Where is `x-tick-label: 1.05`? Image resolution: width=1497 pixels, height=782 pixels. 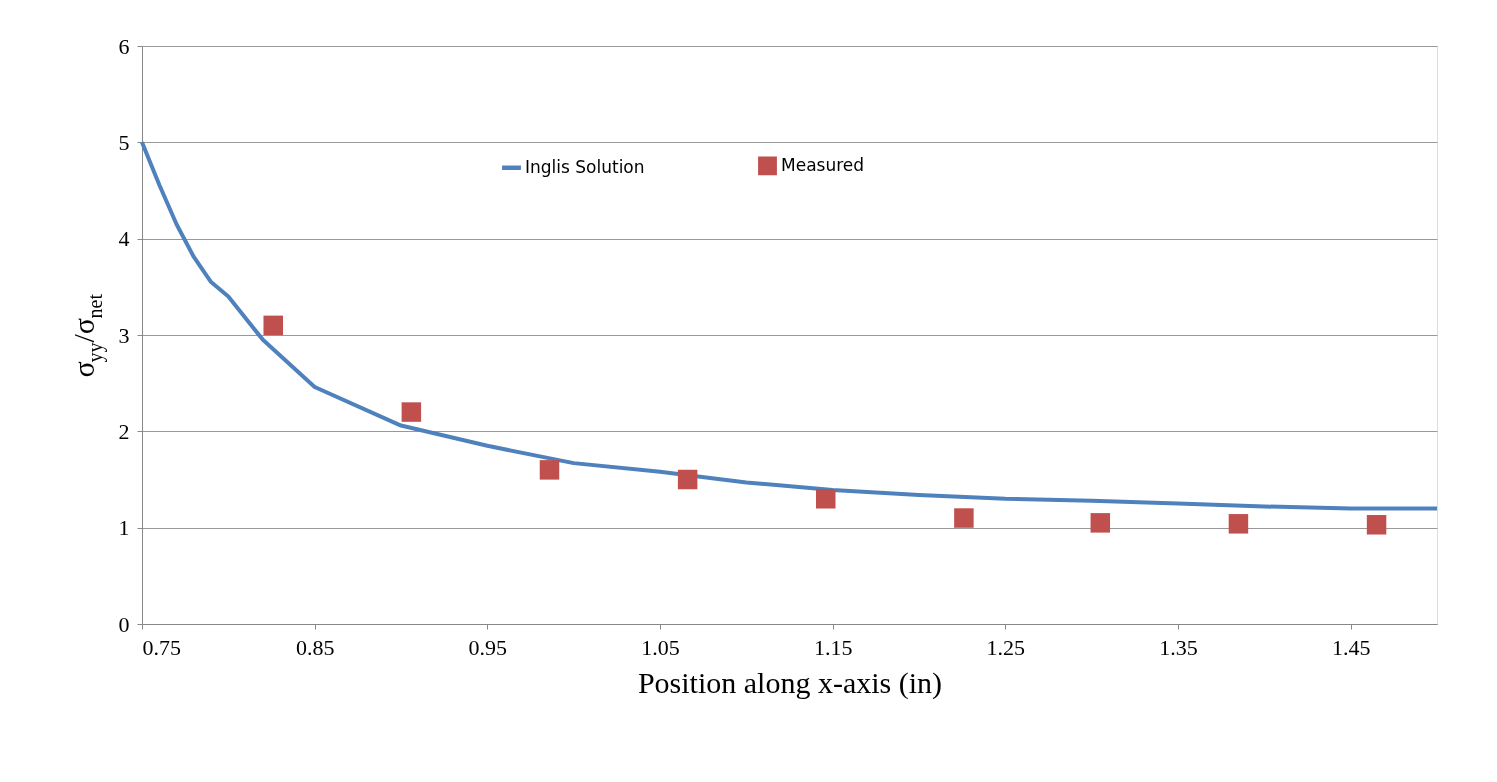 x-tick-label: 1.05 is located at coordinates (660, 647).